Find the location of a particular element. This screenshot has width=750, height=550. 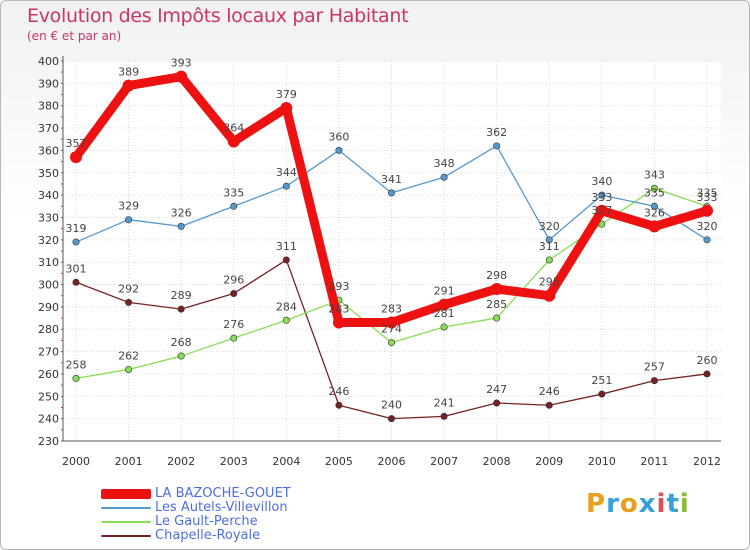

x-tick-label: 2003 is located at coordinates (234, 461).